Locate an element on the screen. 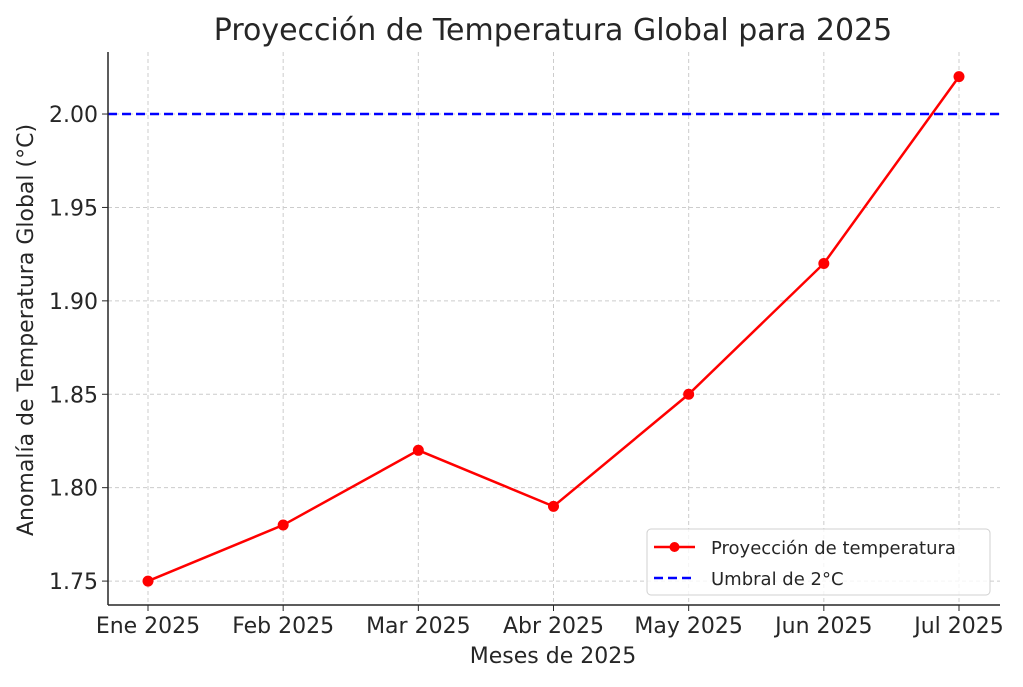  y-tick-label: 1.95 is located at coordinates (73, 208).